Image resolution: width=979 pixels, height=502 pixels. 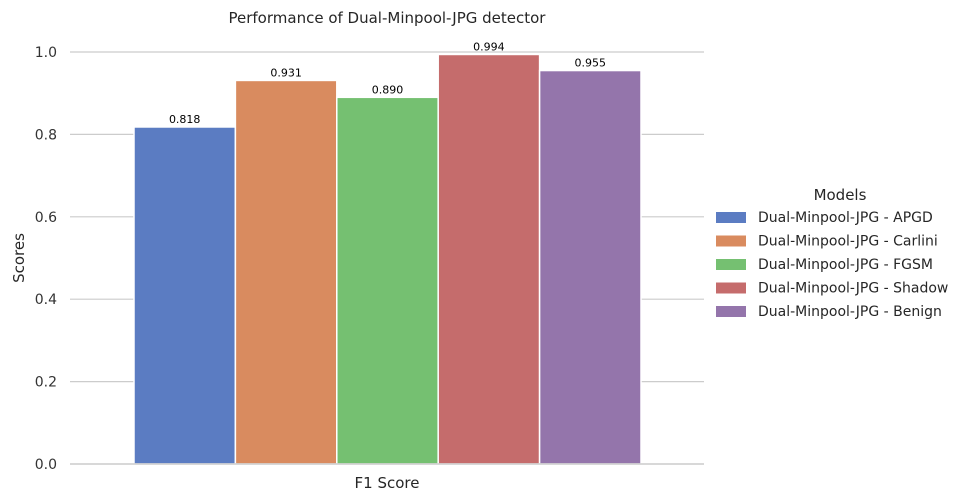 What do you see at coordinates (591, 63) in the screenshot?
I see `bar-value-label-5: 0.955` at bounding box center [591, 63].